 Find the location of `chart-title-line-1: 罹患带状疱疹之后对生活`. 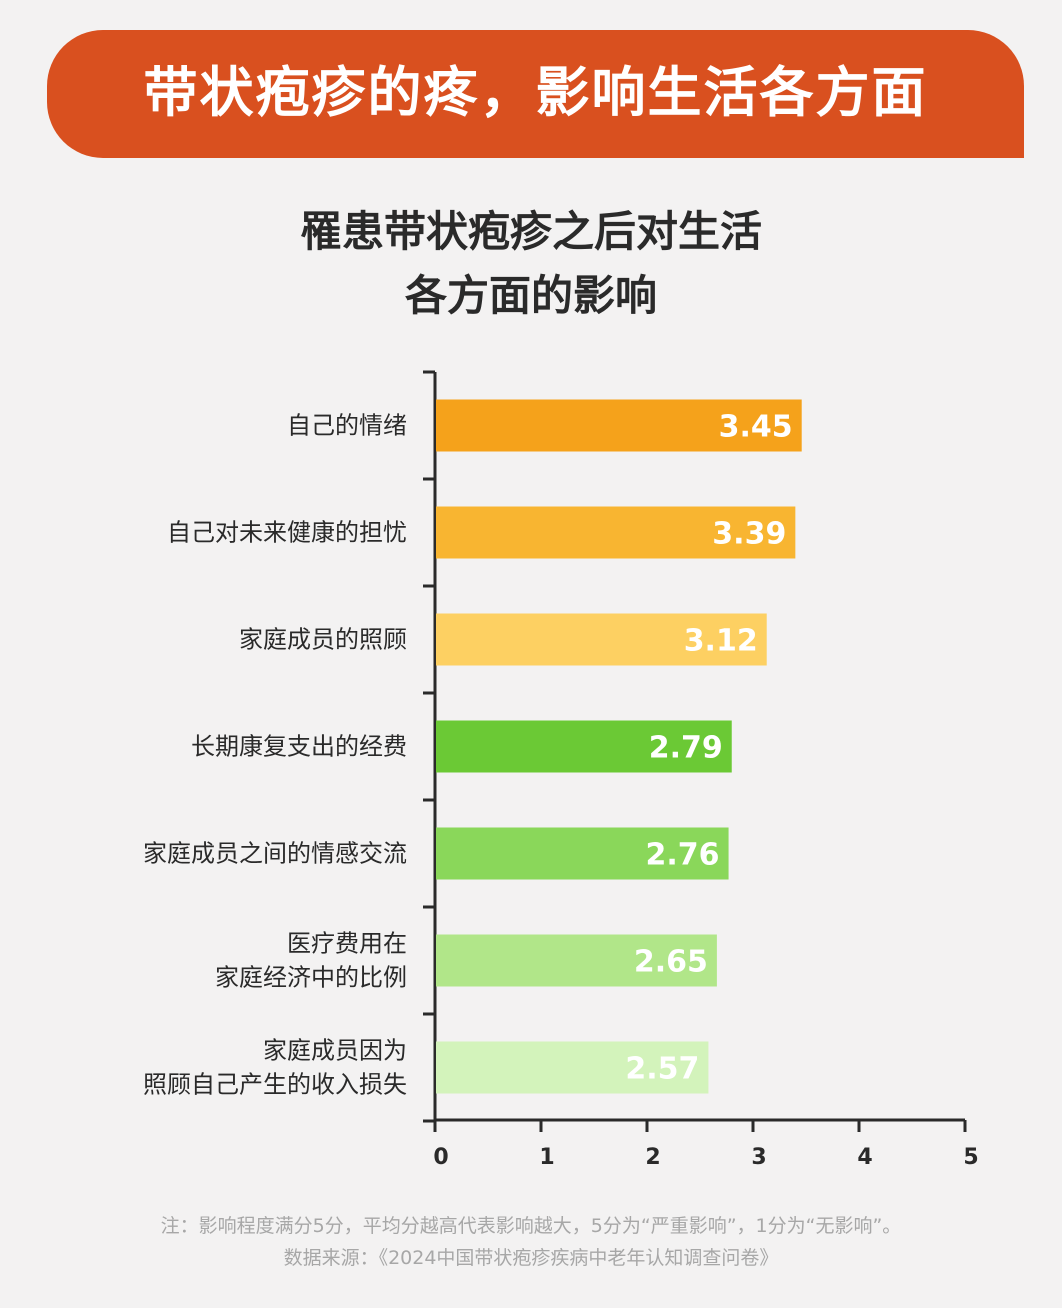

chart-title-line-1: 罹患带状疱疹之后对生活 is located at coordinates (530, 231).